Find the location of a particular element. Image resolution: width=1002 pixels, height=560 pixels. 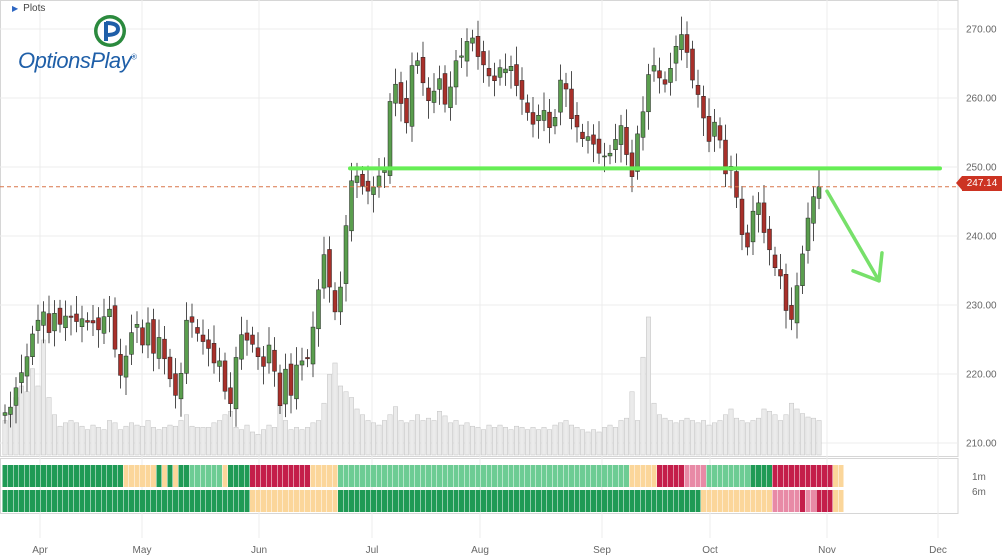

y-tick-label: 230.00 is located at coordinates (981, 306).